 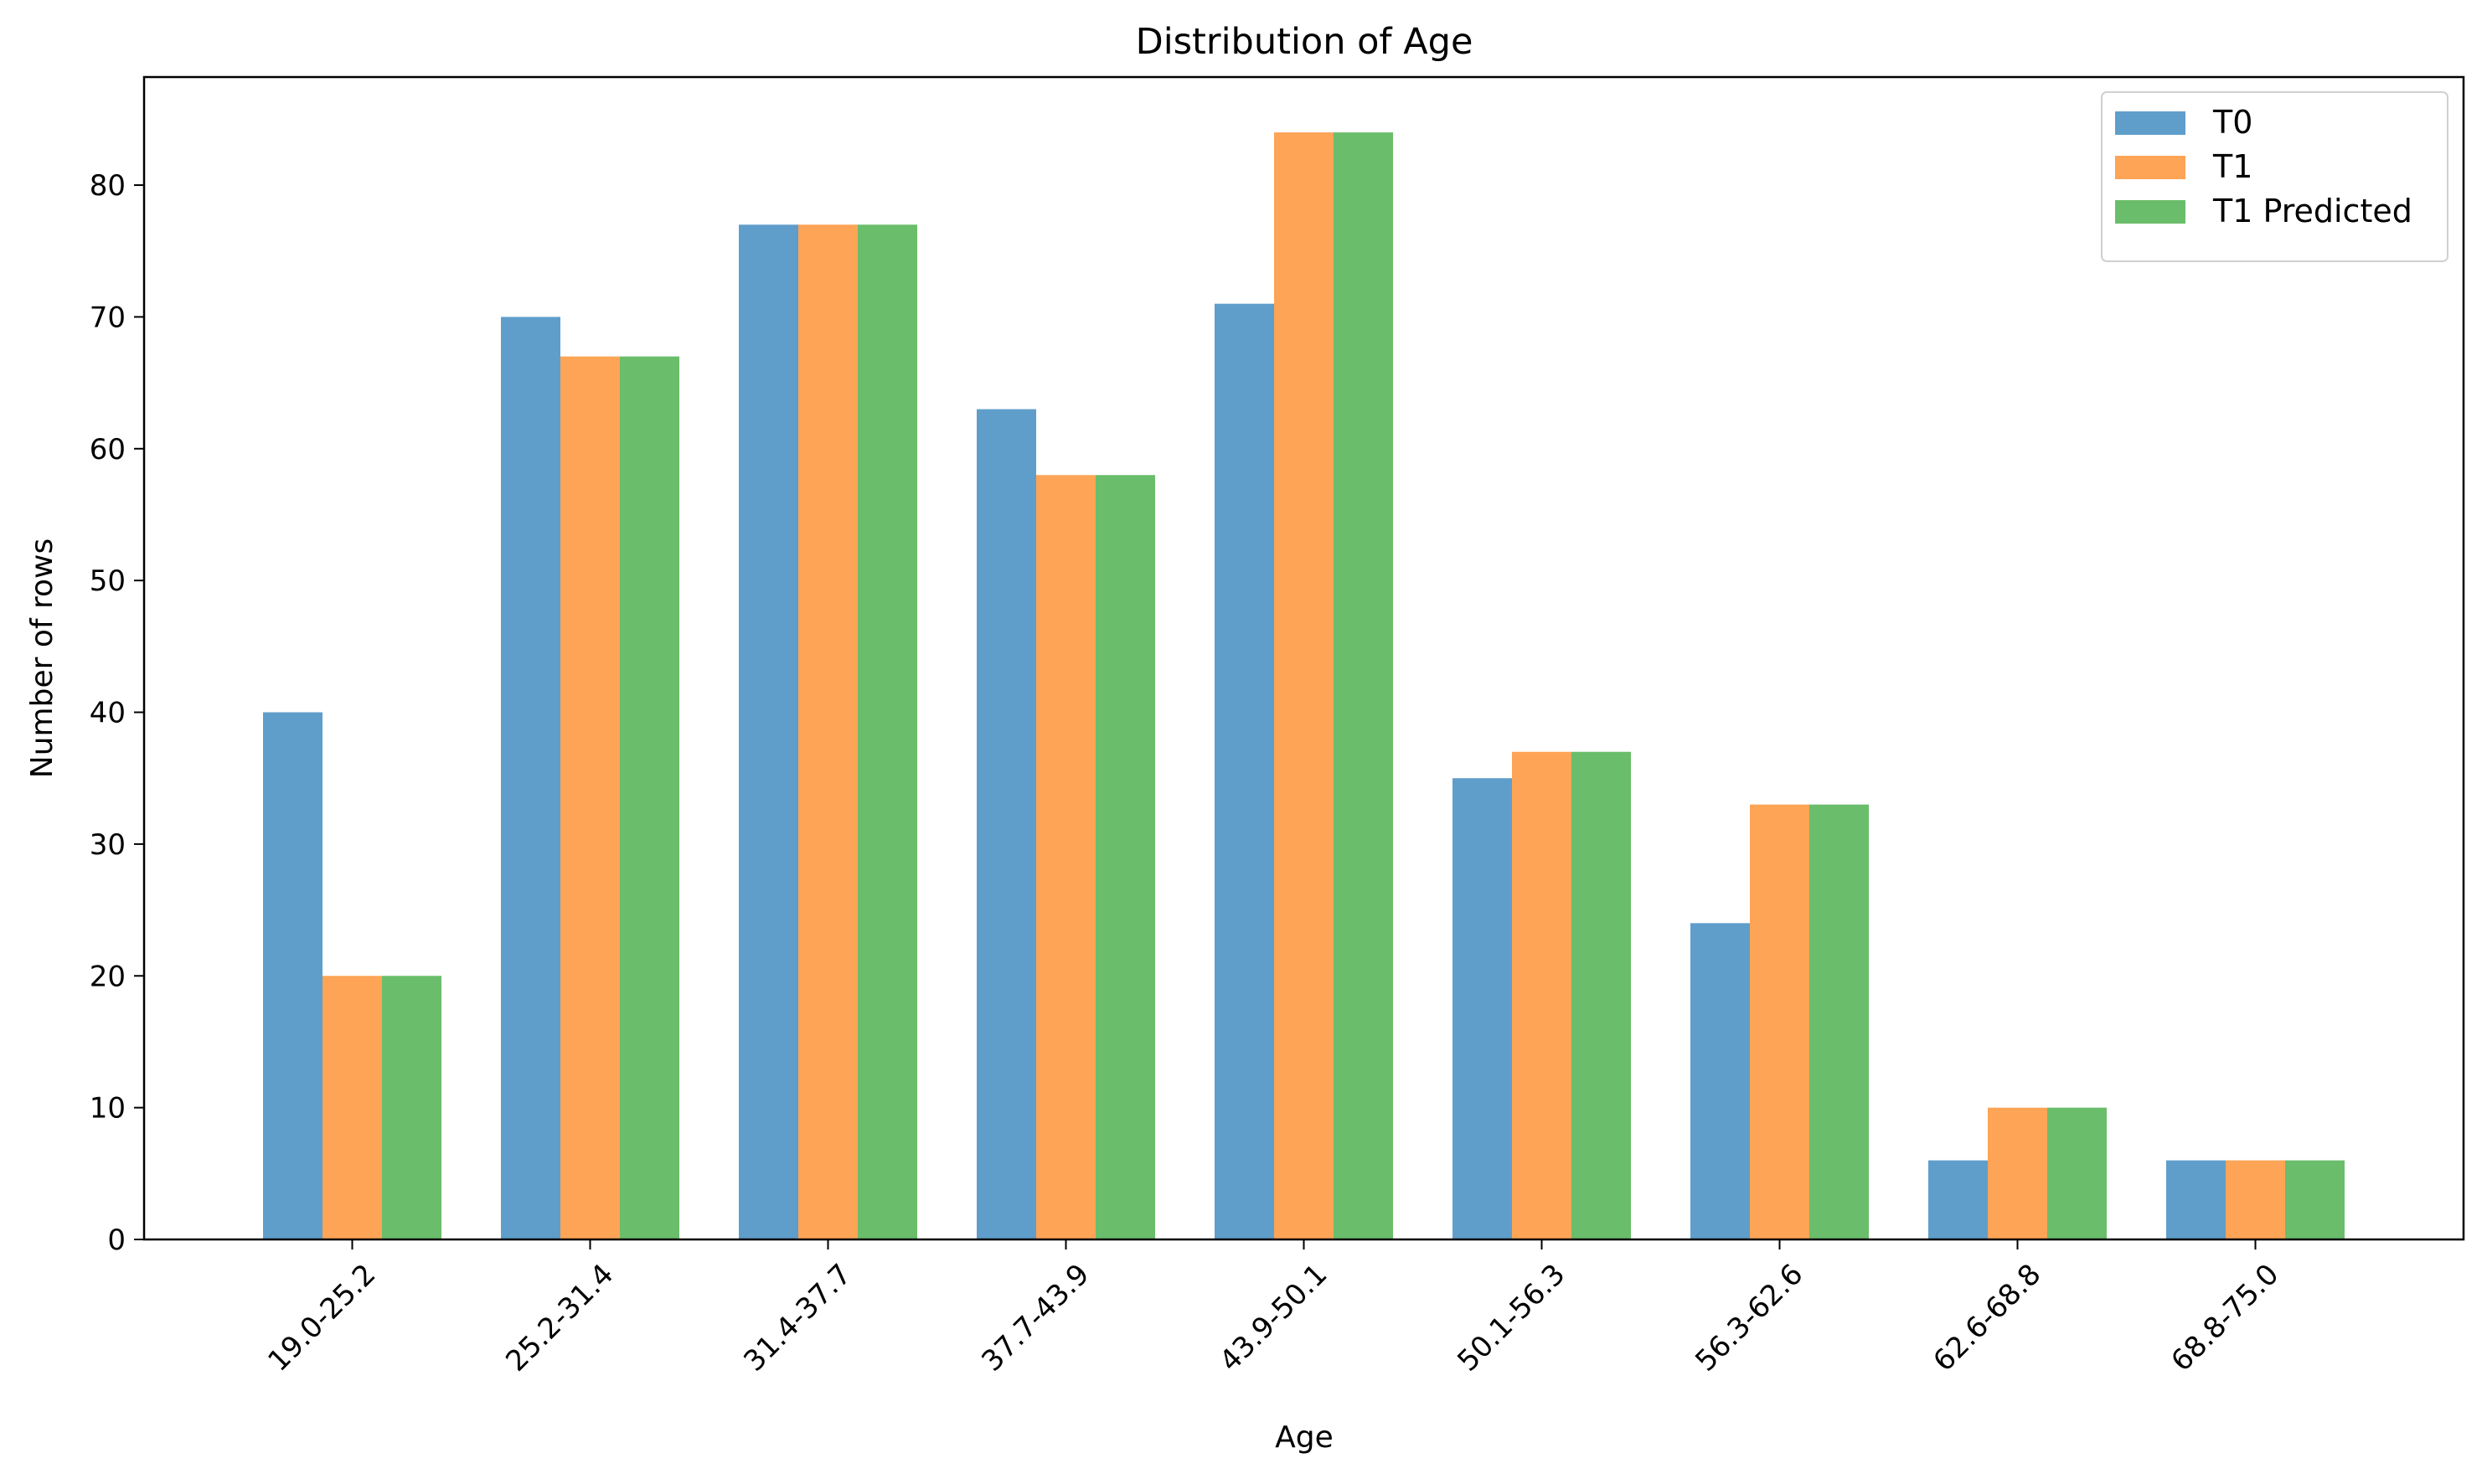 I want to click on bar-t0-50.1-56.3, so click(x=1482, y=1008).